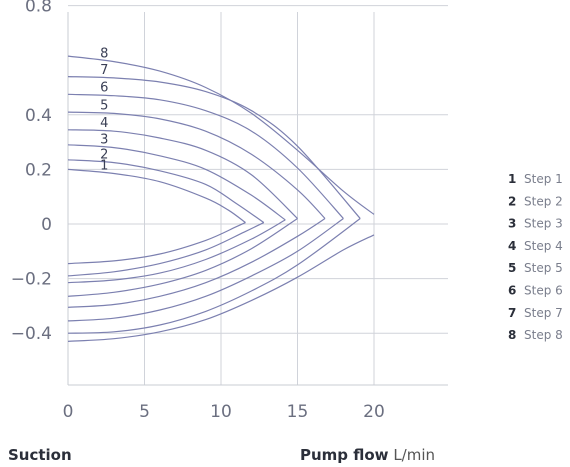  I want to click on legend-number: 8, so click(512, 335).